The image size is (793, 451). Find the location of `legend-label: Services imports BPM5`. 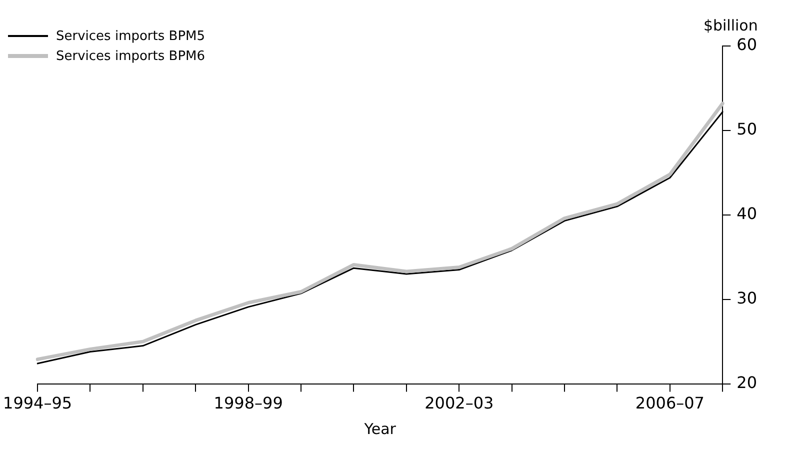

legend-label: Services imports BPM5 is located at coordinates (131, 36).